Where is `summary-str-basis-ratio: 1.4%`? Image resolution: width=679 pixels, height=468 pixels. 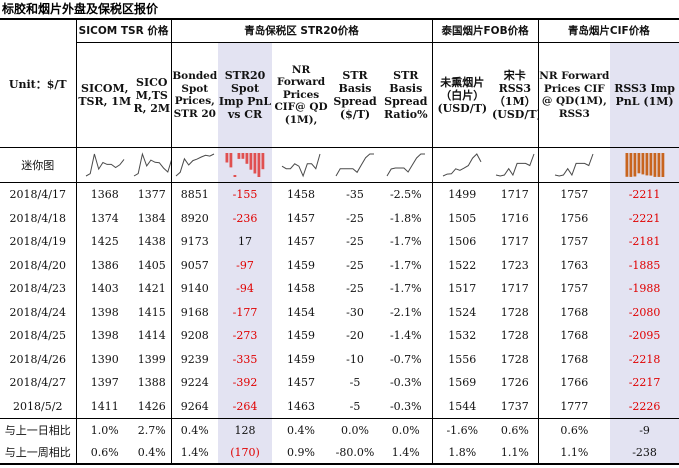 summary-str-basis-ratio: 1.4% is located at coordinates (406, 453).